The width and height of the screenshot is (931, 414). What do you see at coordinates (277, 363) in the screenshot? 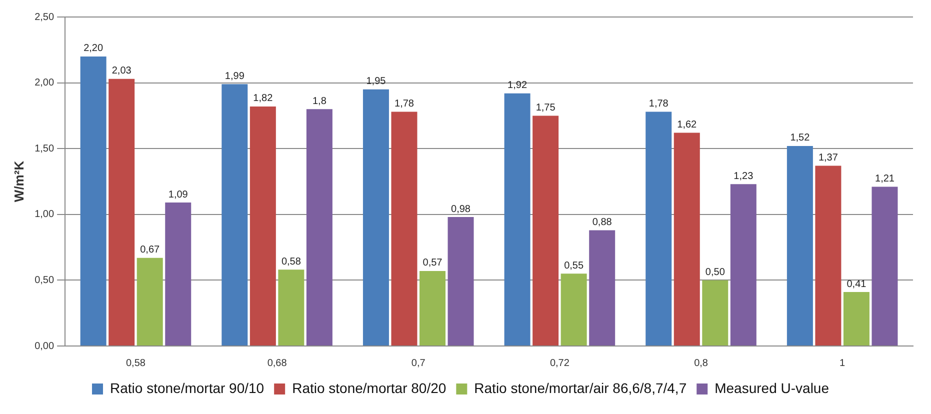
I see `x-tick-label: 0,68` at bounding box center [277, 363].